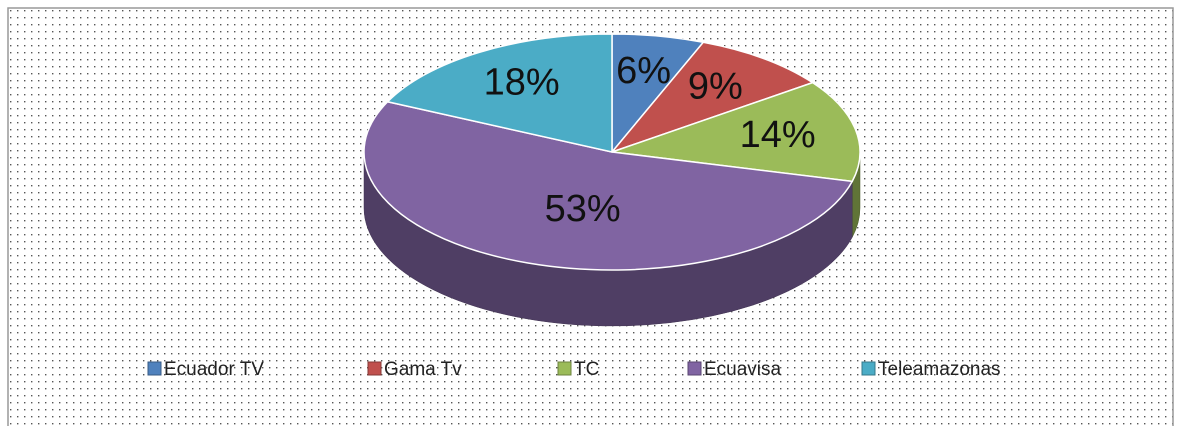  What do you see at coordinates (643, 71) in the screenshot?
I see `data-label: 6%` at bounding box center [643, 71].